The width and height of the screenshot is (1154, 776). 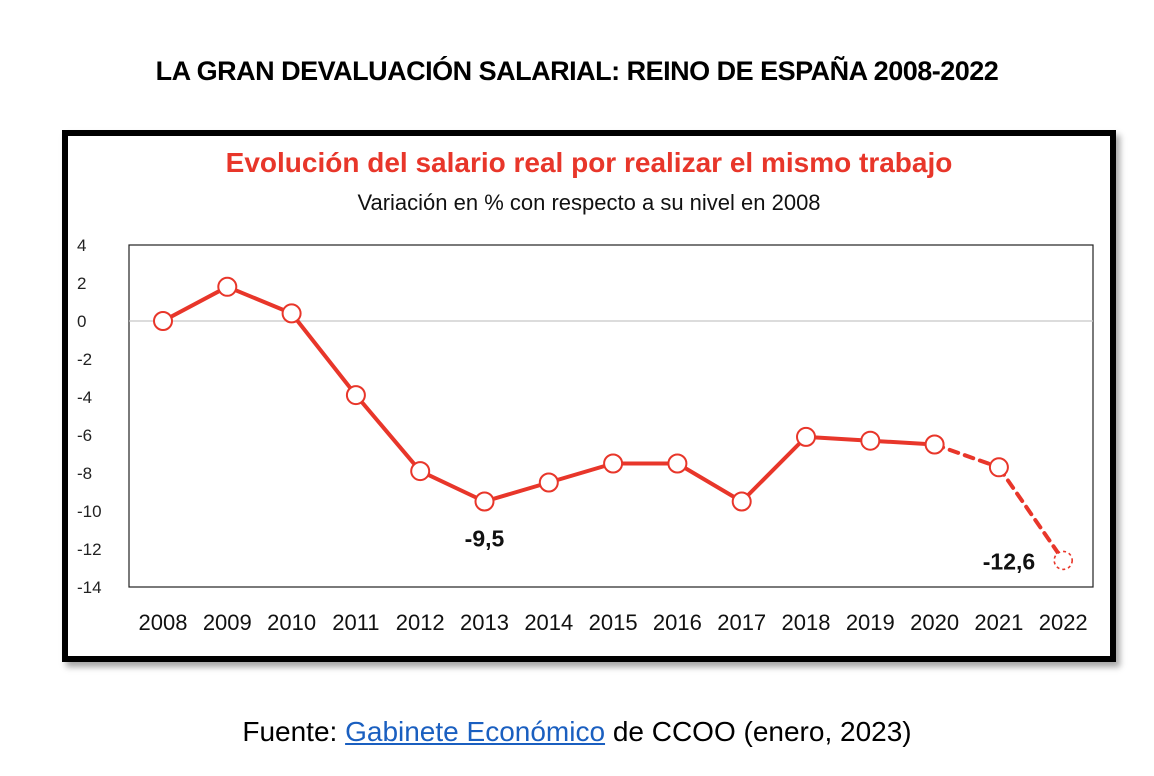 What do you see at coordinates (677, 622) in the screenshot?
I see `x-tick-label: 2016` at bounding box center [677, 622].